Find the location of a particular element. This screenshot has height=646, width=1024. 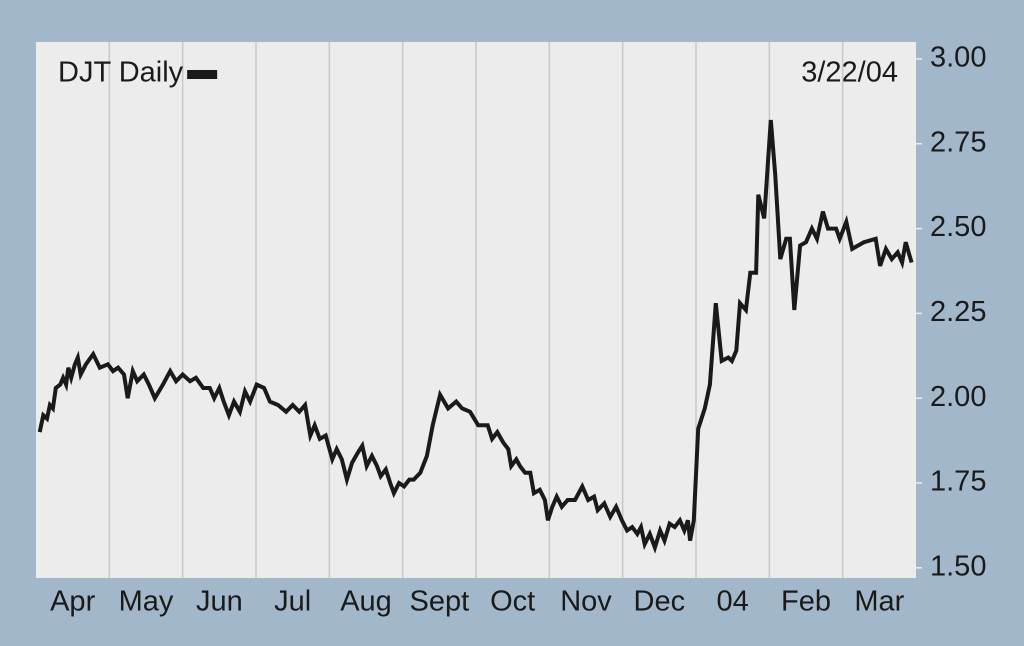

y-tick-label: 1.75 is located at coordinates (958, 482).